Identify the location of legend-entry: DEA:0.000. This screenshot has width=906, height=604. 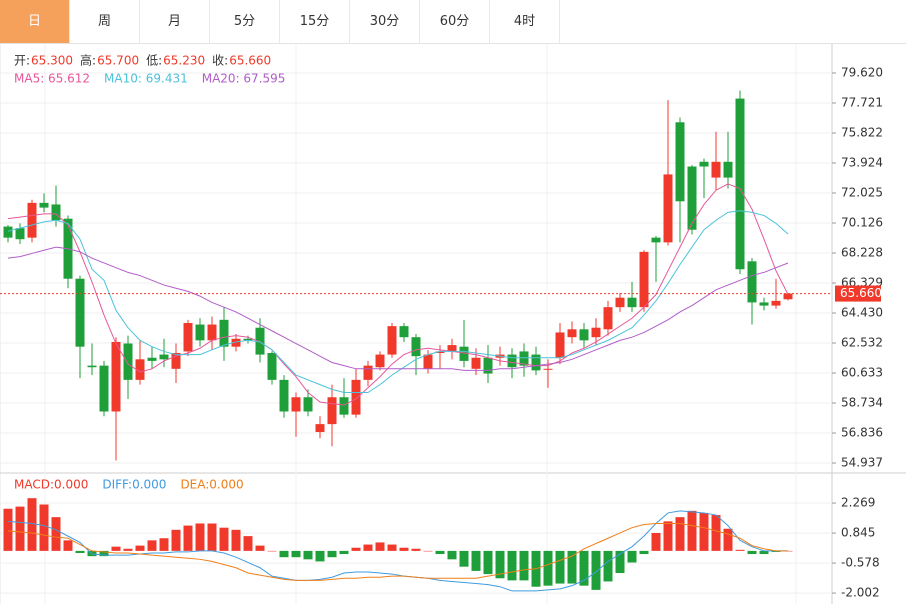
(211, 485).